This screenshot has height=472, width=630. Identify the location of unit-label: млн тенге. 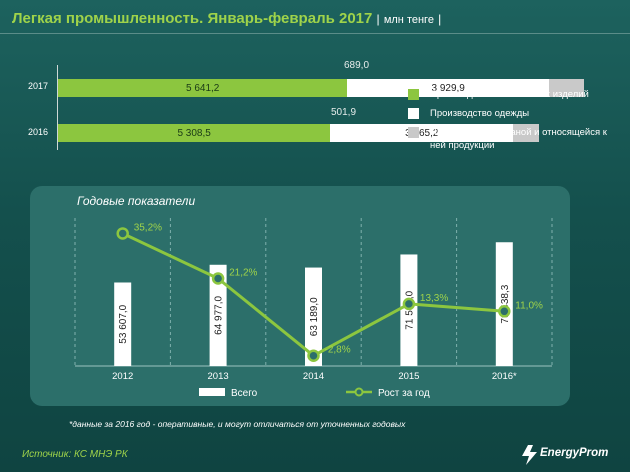
(408, 20).